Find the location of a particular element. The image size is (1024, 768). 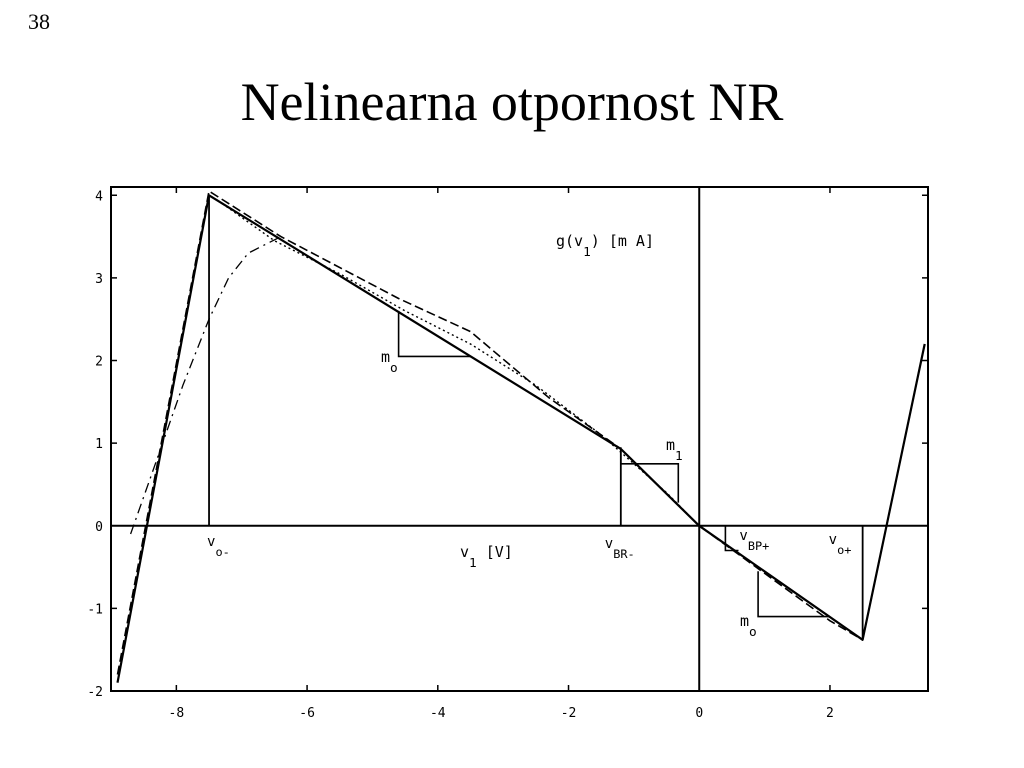

x-tick-label: 0 is located at coordinates (699, 713).